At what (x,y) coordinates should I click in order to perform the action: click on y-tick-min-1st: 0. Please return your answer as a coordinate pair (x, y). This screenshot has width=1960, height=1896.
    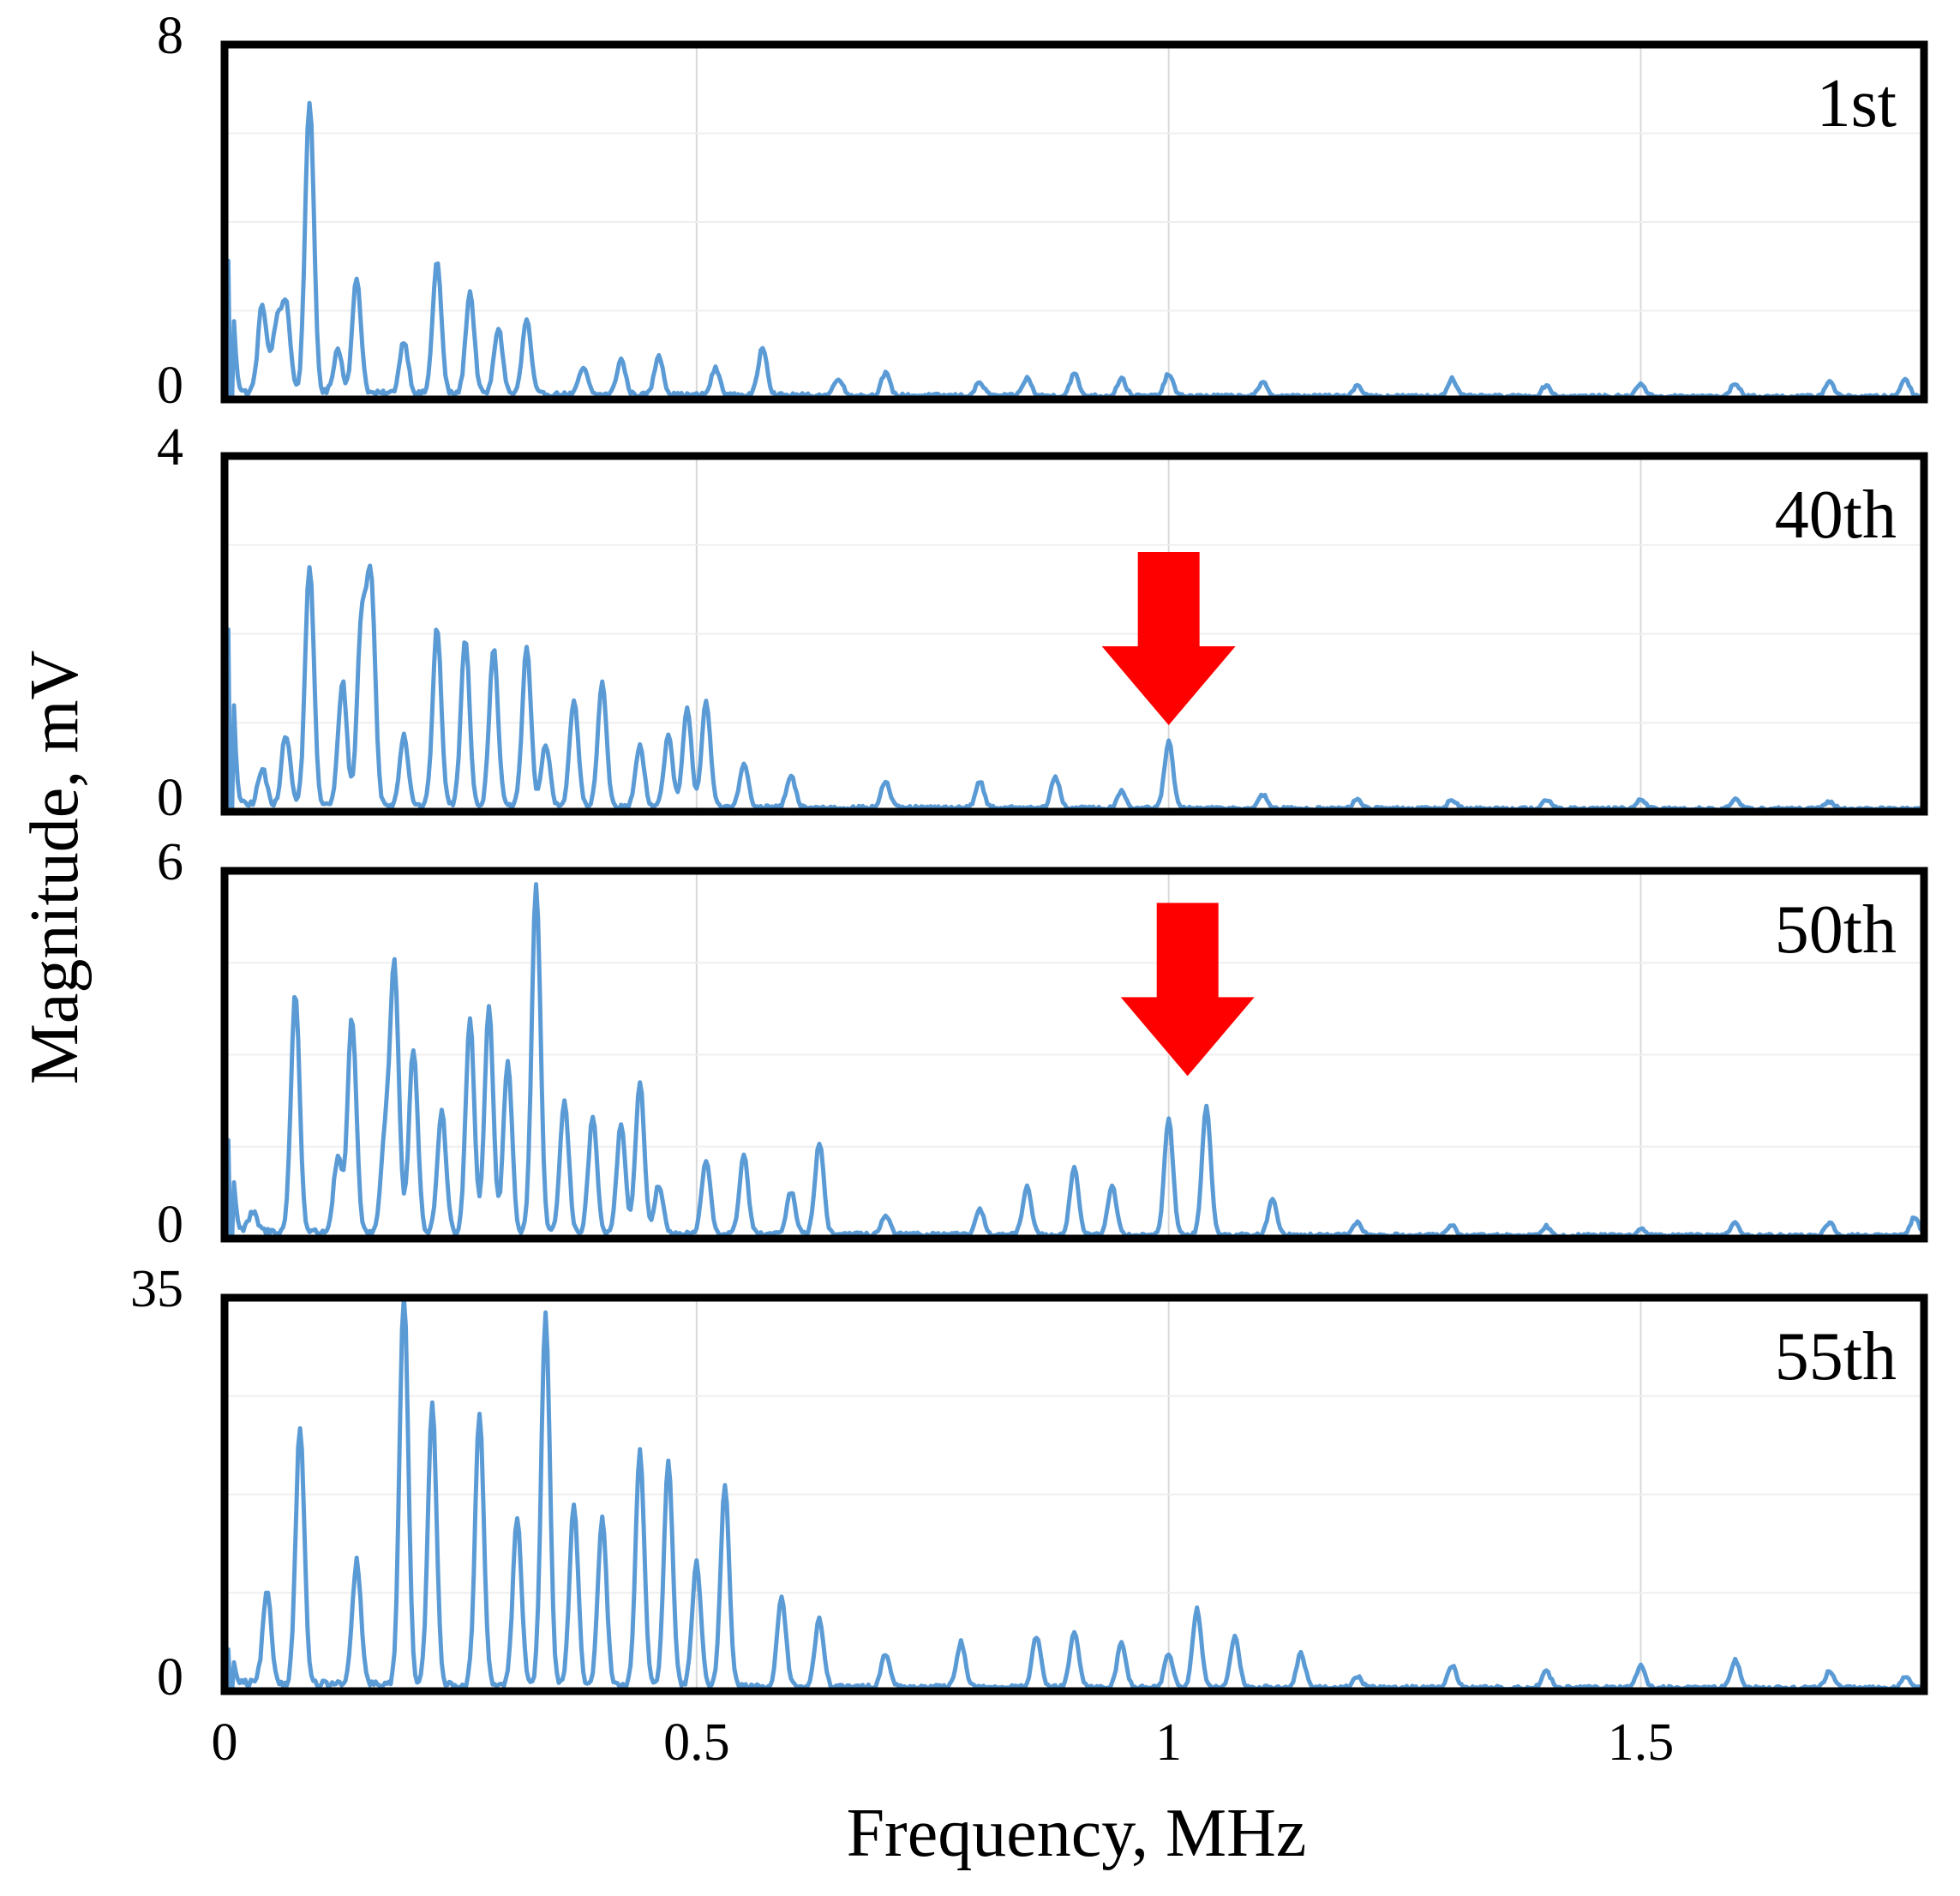
    Looking at the image, I should click on (170, 386).